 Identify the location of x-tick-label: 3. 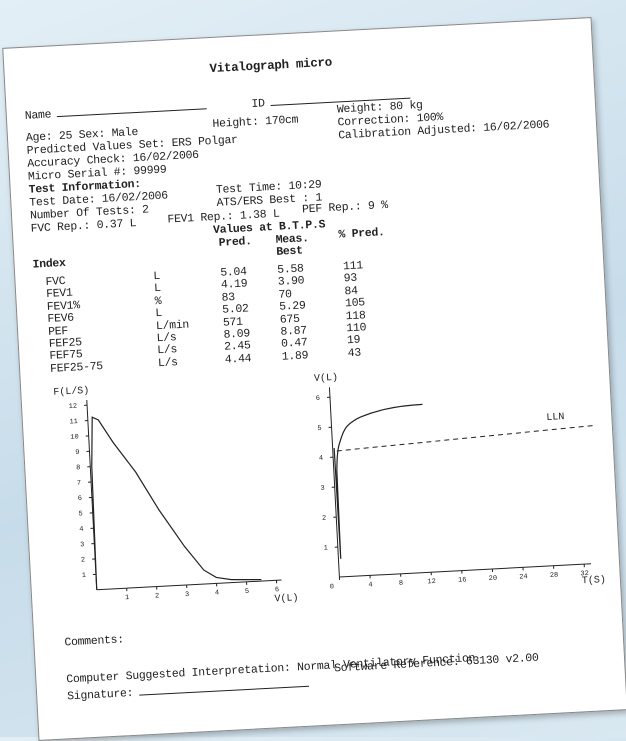
(187, 595).